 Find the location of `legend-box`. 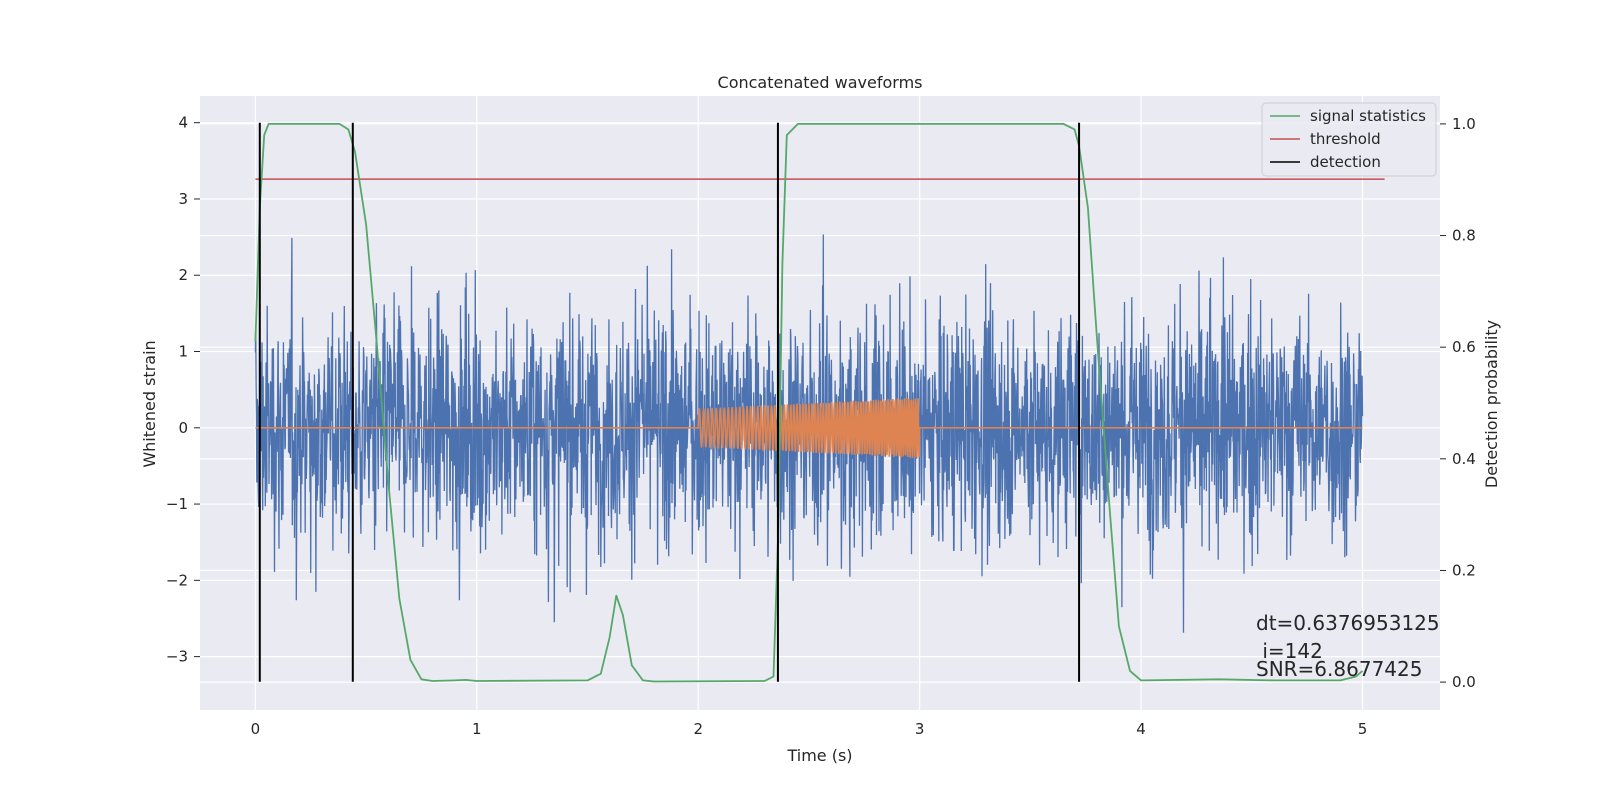

legend-box is located at coordinates (1349, 139).